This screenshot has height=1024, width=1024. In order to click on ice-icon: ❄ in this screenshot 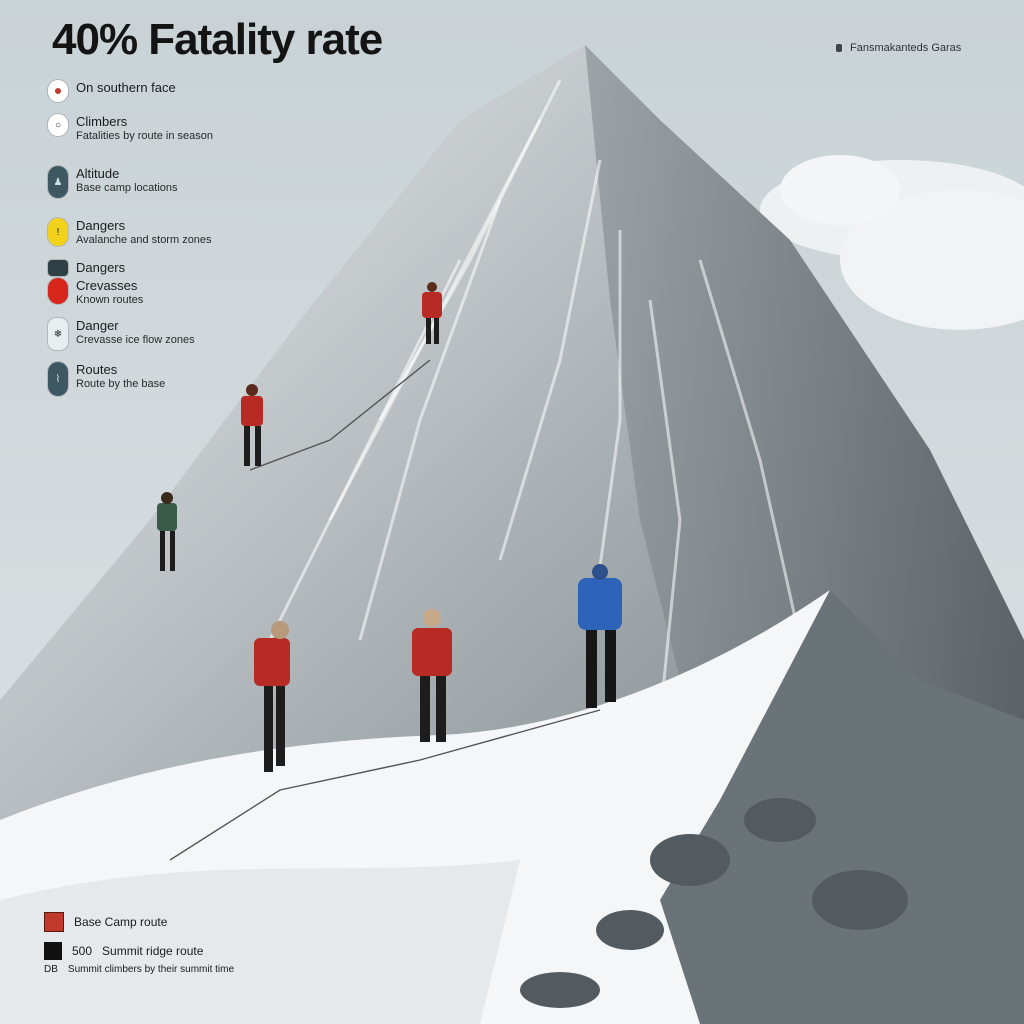, I will do `click(58, 334)`.